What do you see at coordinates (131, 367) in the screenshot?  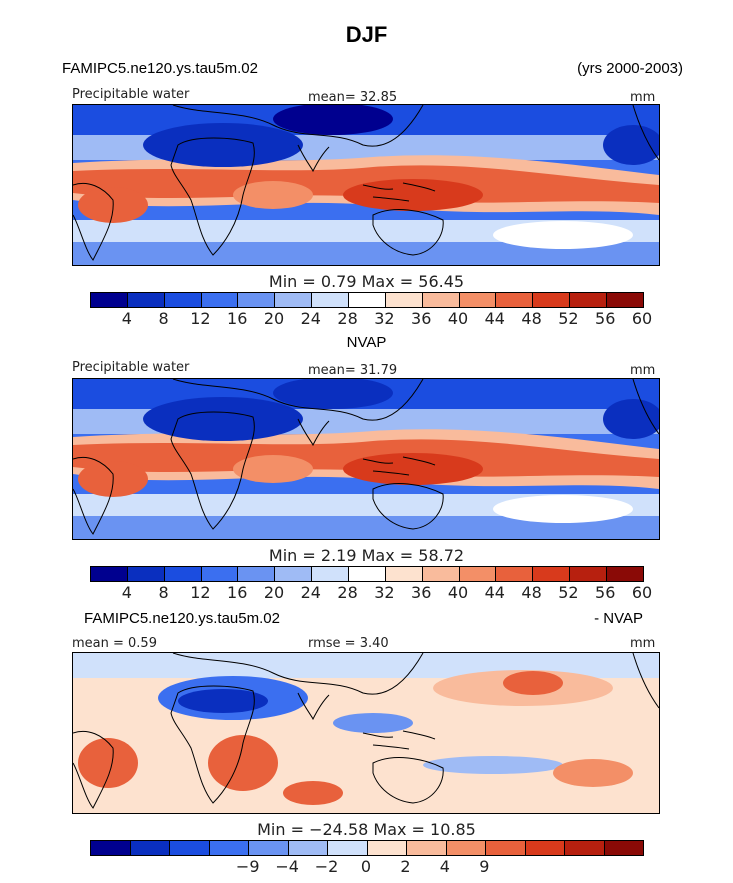 I see `panel2-variable-label: Precipitable water` at bounding box center [131, 367].